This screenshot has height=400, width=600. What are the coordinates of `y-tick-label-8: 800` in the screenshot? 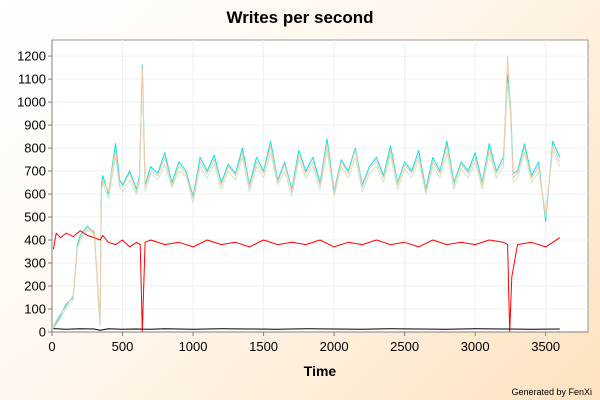 It's located at (35, 148).